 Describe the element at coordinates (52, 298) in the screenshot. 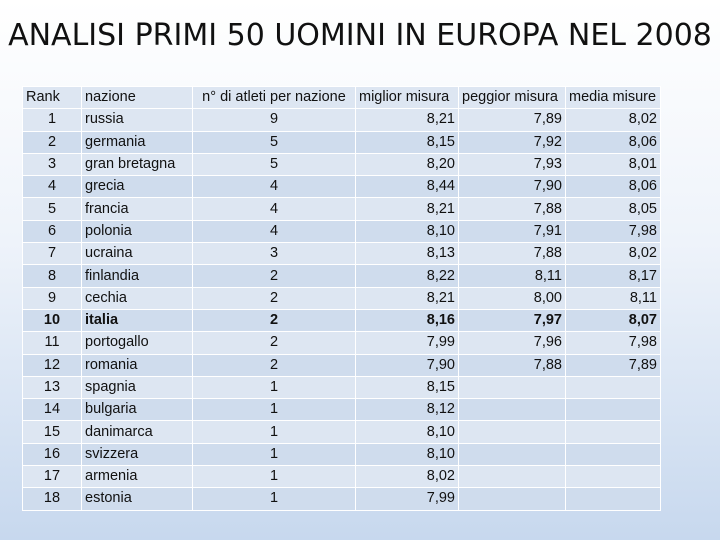

I see `cell-rank: 9` at that location.